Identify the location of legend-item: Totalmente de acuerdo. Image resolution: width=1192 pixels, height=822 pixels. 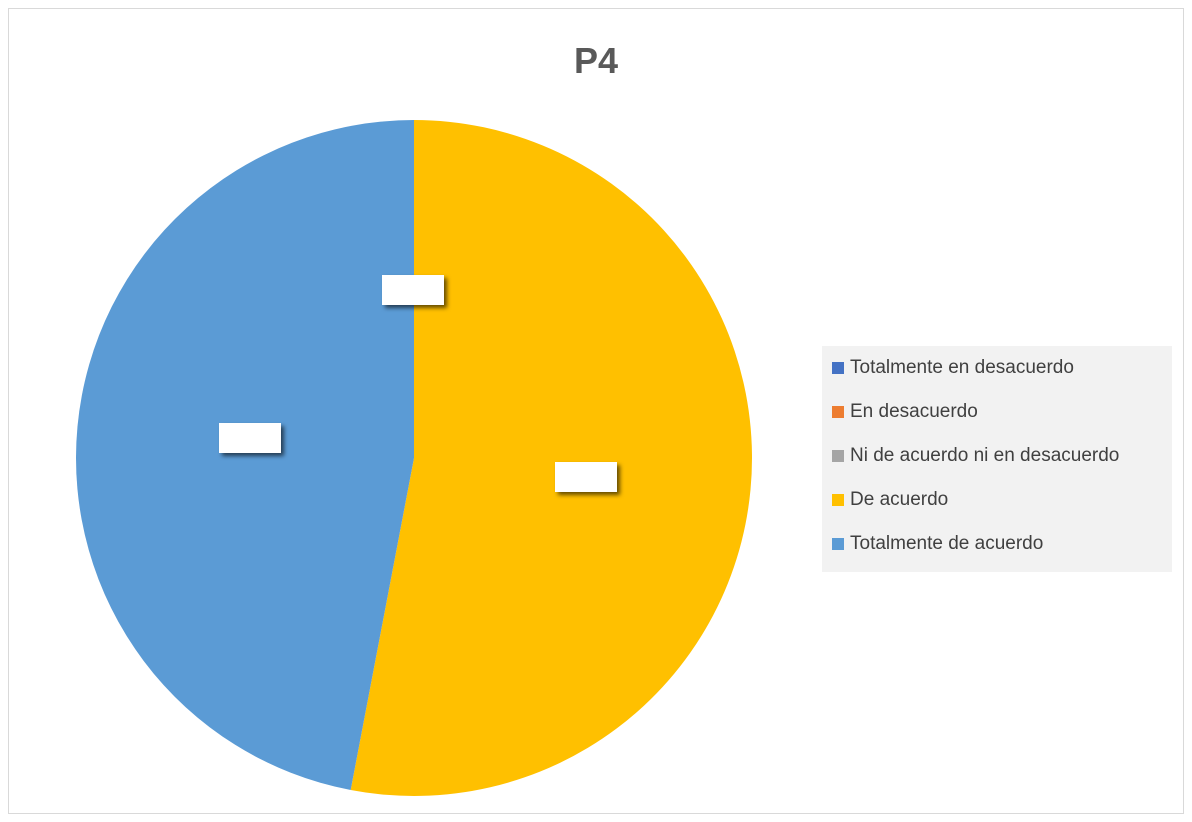
(937, 544).